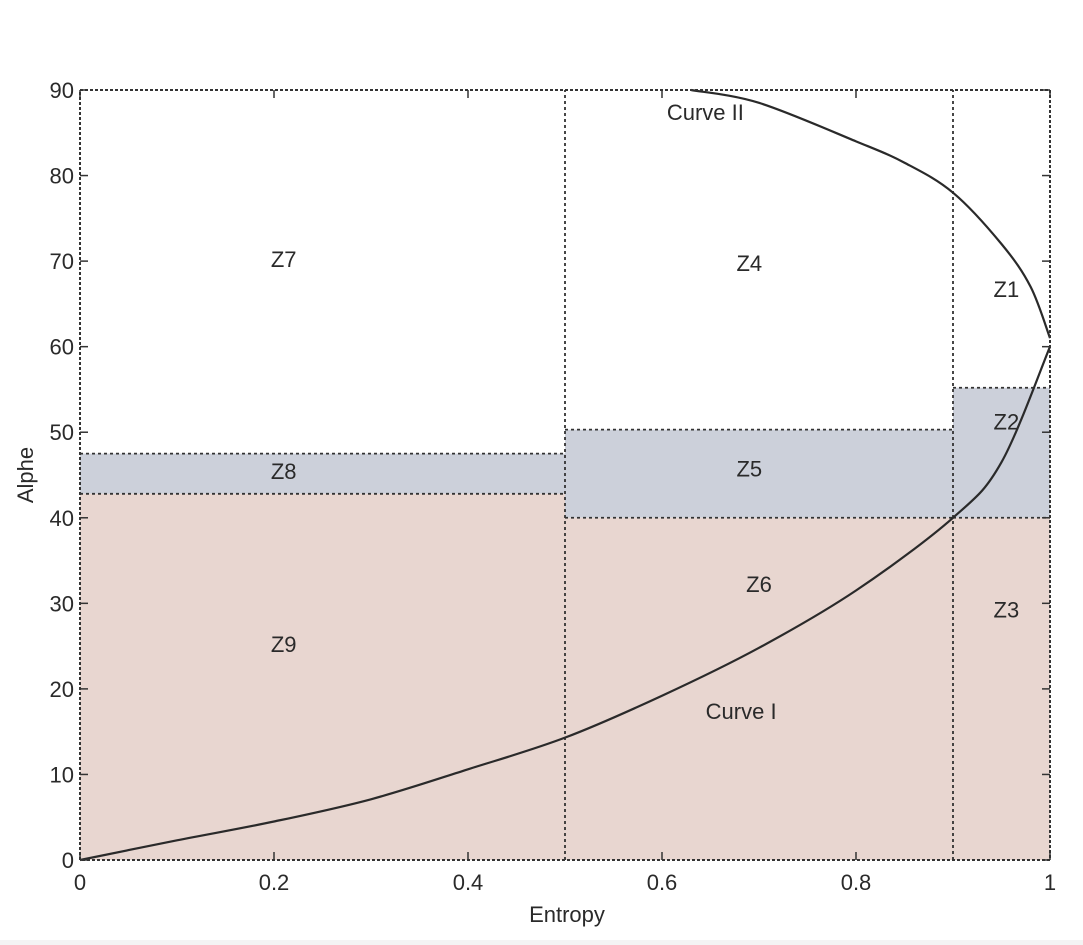 The height and width of the screenshot is (945, 1083). What do you see at coordinates (62, 261) in the screenshot?
I see `y-tick-label: 70` at bounding box center [62, 261].